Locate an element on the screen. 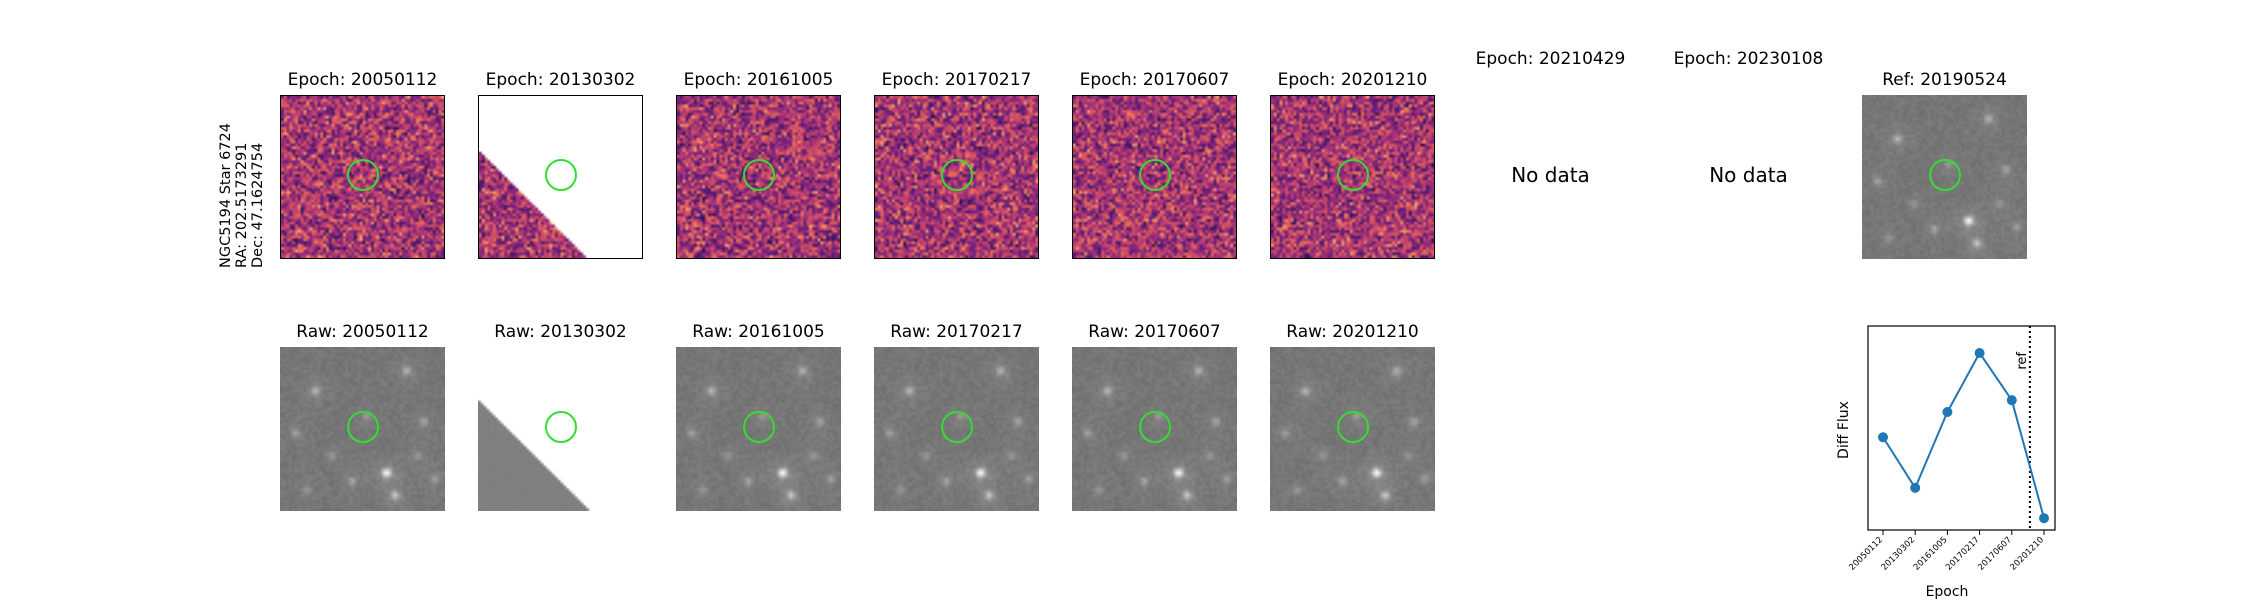 The image size is (2250, 600). raw-title-6: Raw: 20201210 is located at coordinates (1352, 332).